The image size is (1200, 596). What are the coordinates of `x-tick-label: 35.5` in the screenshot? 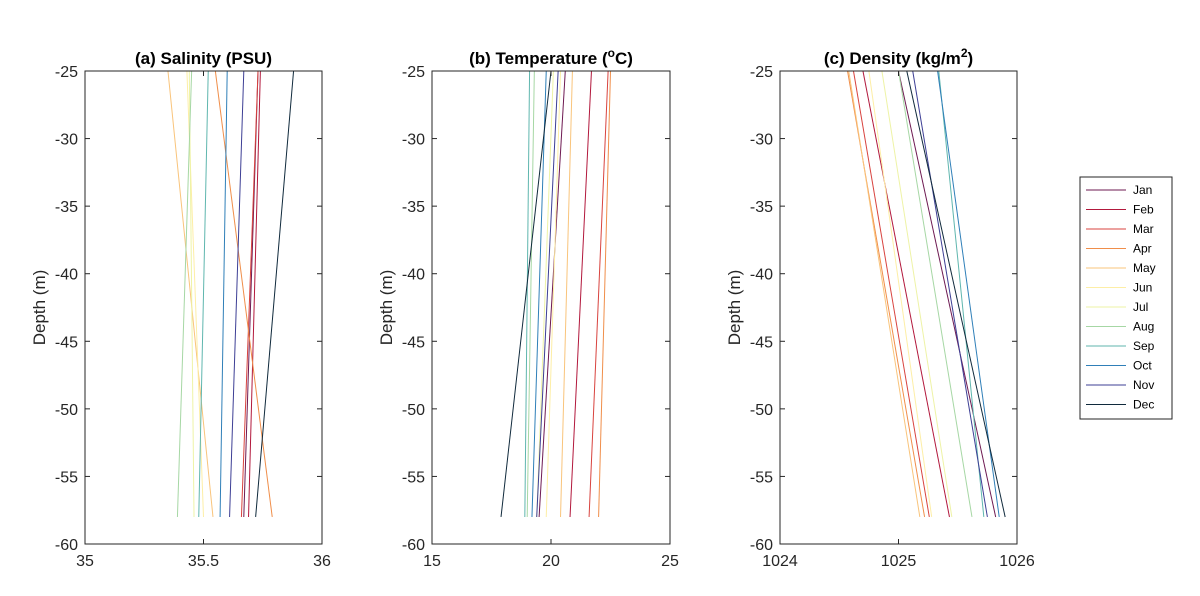 It's located at (203, 561).